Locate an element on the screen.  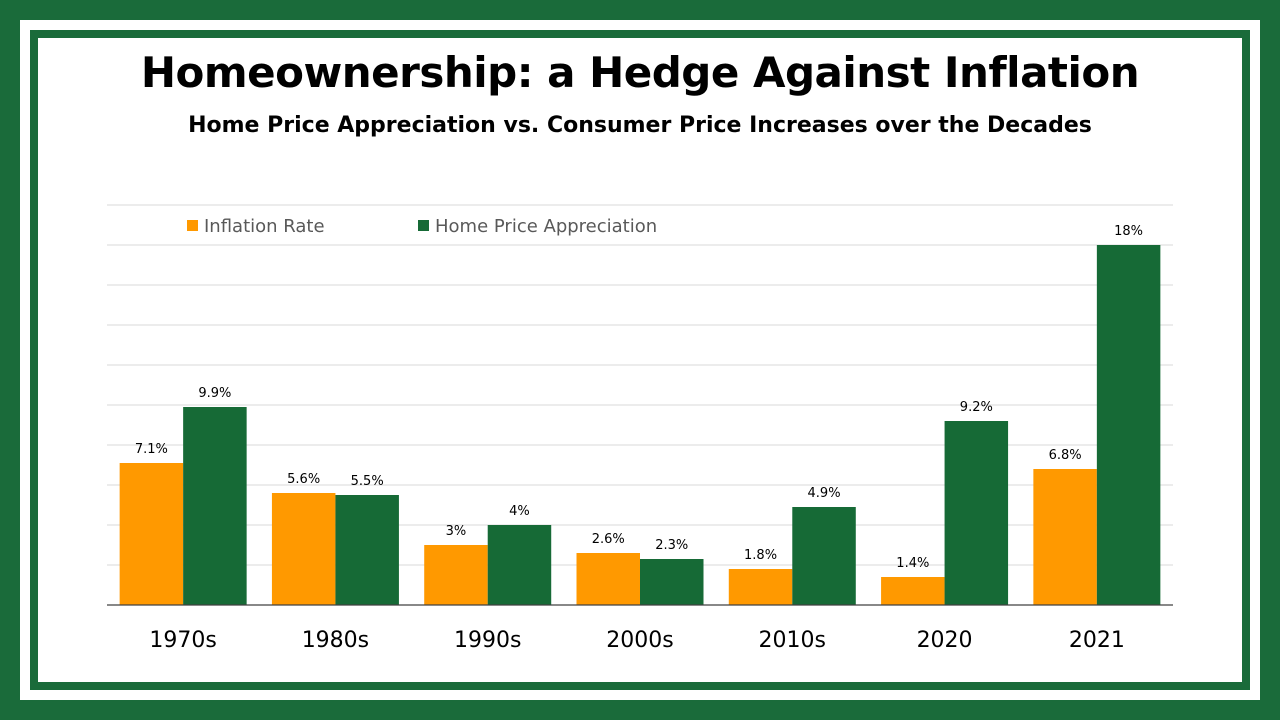
x-tick-label: 2000s is located at coordinates (639, 640).